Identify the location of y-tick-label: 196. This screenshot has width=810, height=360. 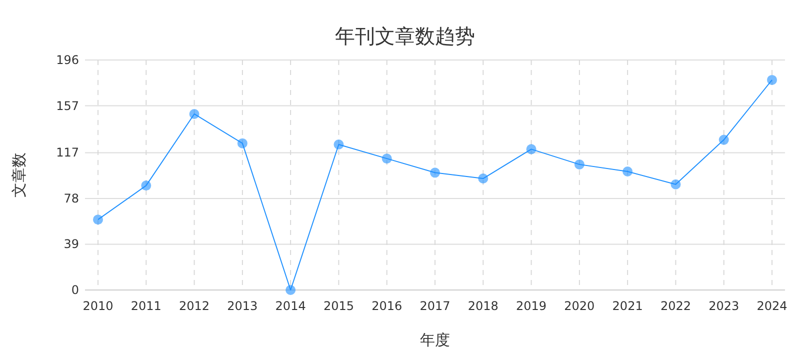
(67, 60).